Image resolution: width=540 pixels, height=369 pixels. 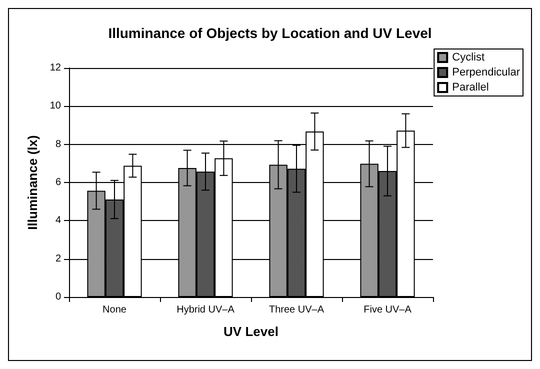 What do you see at coordinates (251, 331) in the screenshot?
I see `x-axis-title: UV Level` at bounding box center [251, 331].